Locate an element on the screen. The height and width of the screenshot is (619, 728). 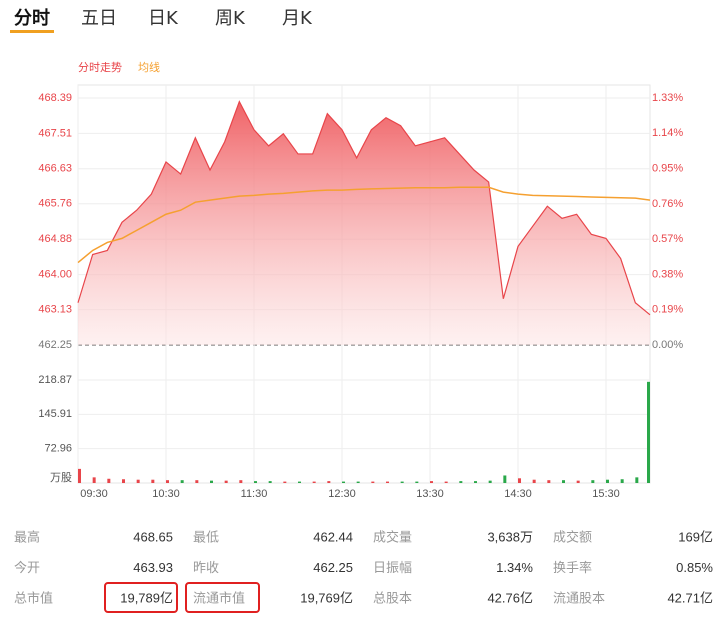
tab: 月K is located at coordinates (297, 18).